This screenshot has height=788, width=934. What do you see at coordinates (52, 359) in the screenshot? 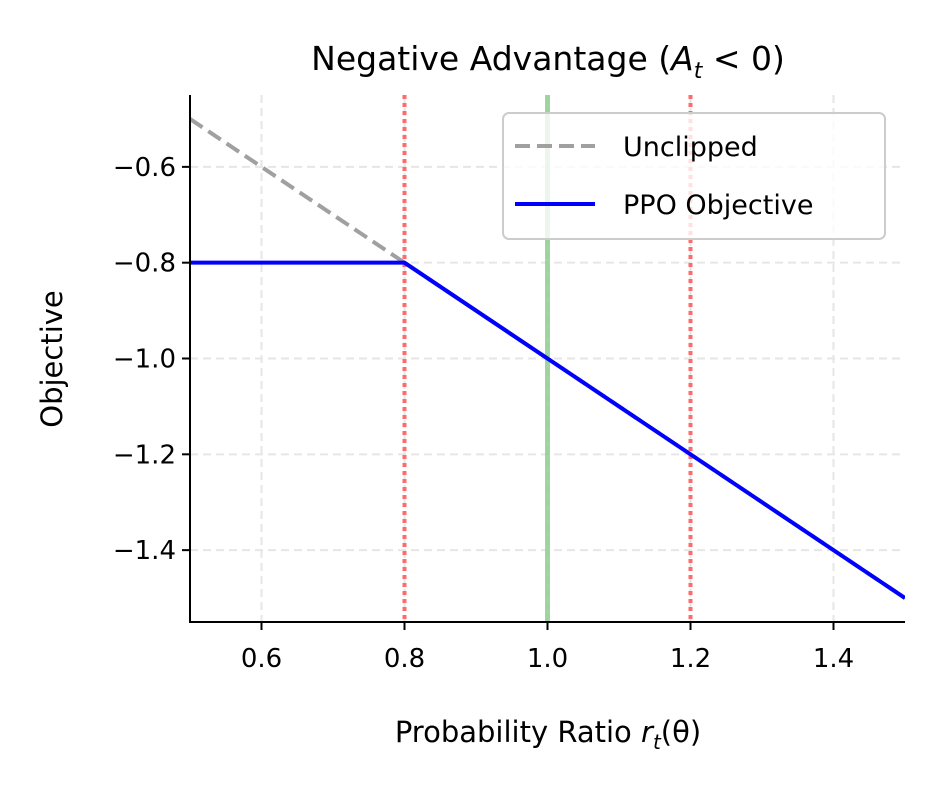
I see `y-axis-label: Objective` at bounding box center [52, 359].